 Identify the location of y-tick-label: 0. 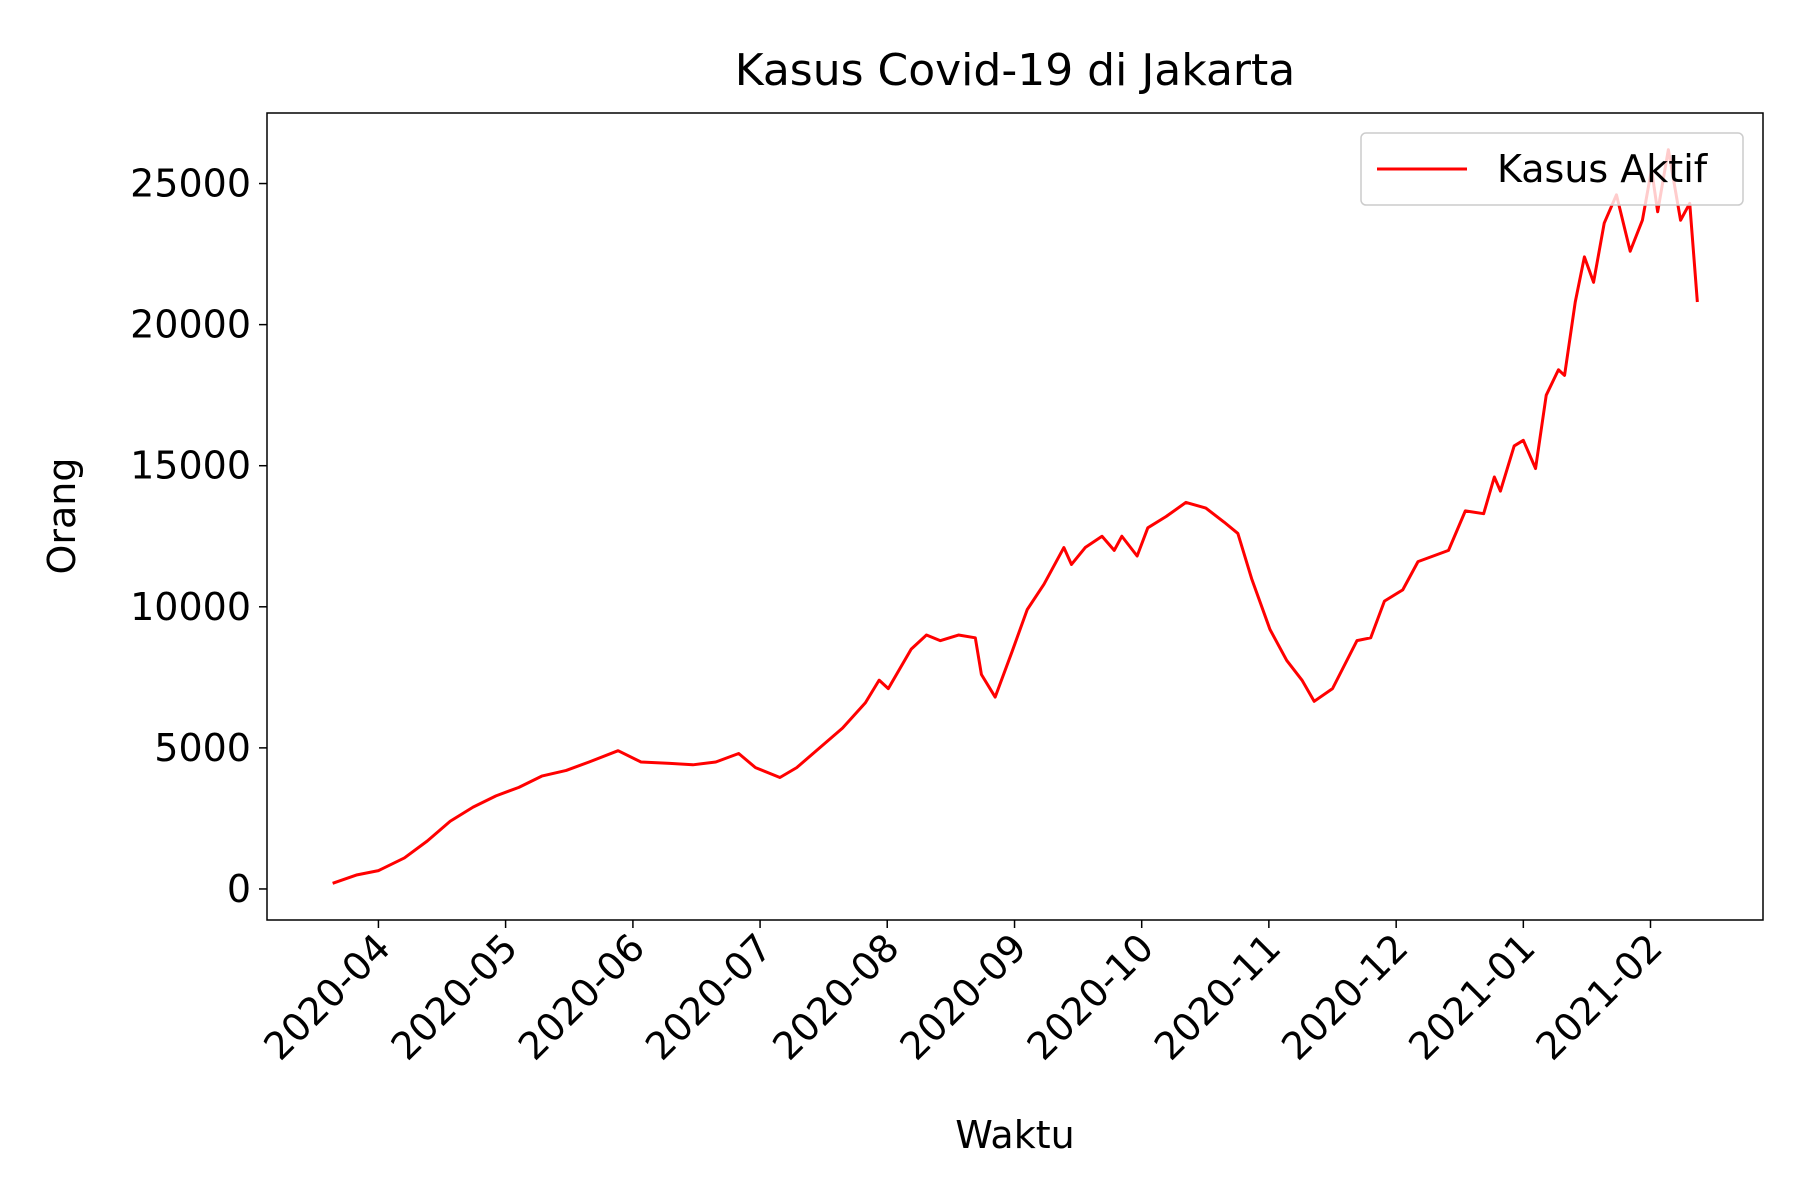
(239, 889).